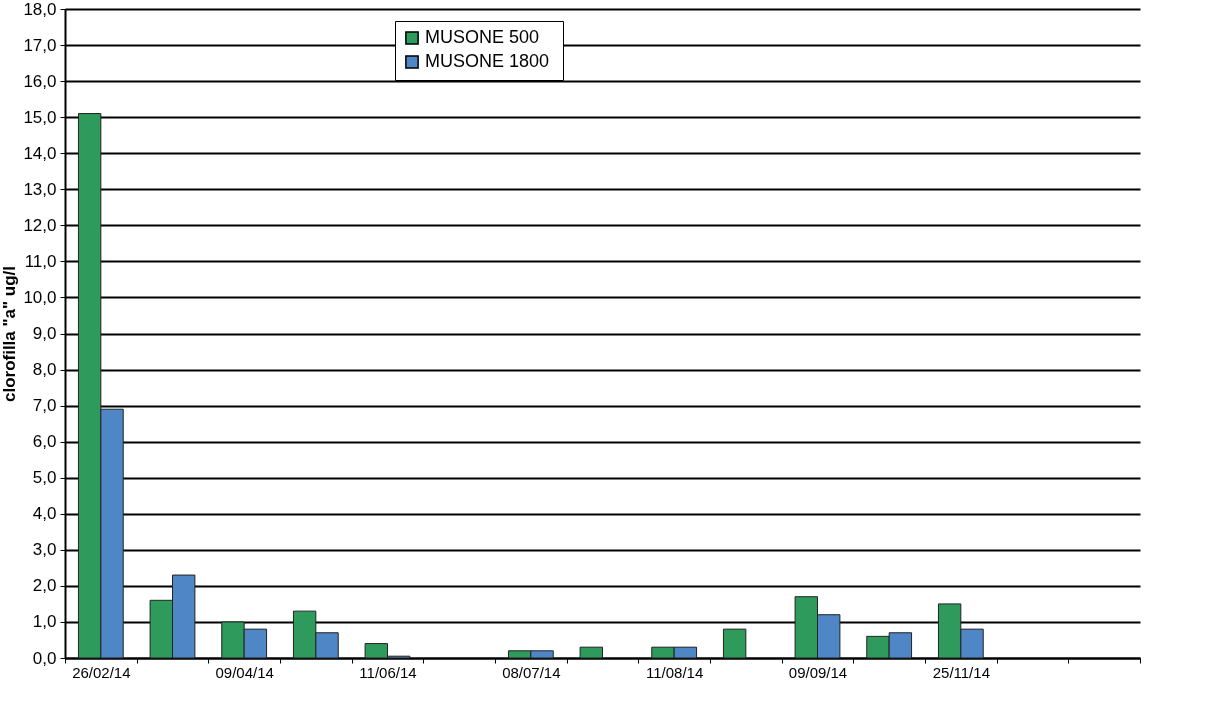 This screenshot has width=1205, height=711. Describe the element at coordinates (44, 622) in the screenshot. I see `y-tick-label: 1,0` at that location.